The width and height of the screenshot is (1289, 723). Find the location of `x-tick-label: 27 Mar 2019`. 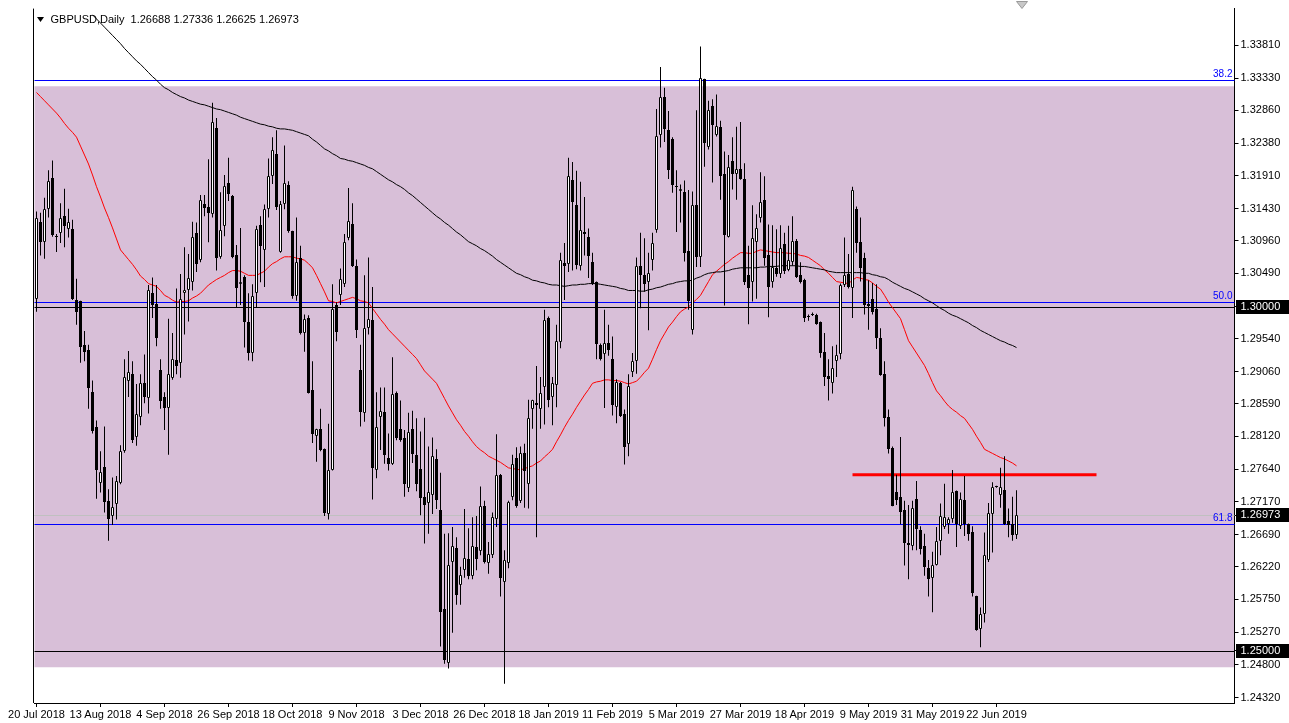

x-tick-label: 27 Mar 2019 is located at coordinates (740, 713).